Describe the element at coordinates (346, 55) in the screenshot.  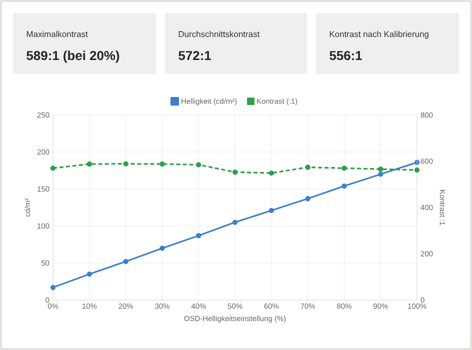
I see `text: 556:1` at that location.